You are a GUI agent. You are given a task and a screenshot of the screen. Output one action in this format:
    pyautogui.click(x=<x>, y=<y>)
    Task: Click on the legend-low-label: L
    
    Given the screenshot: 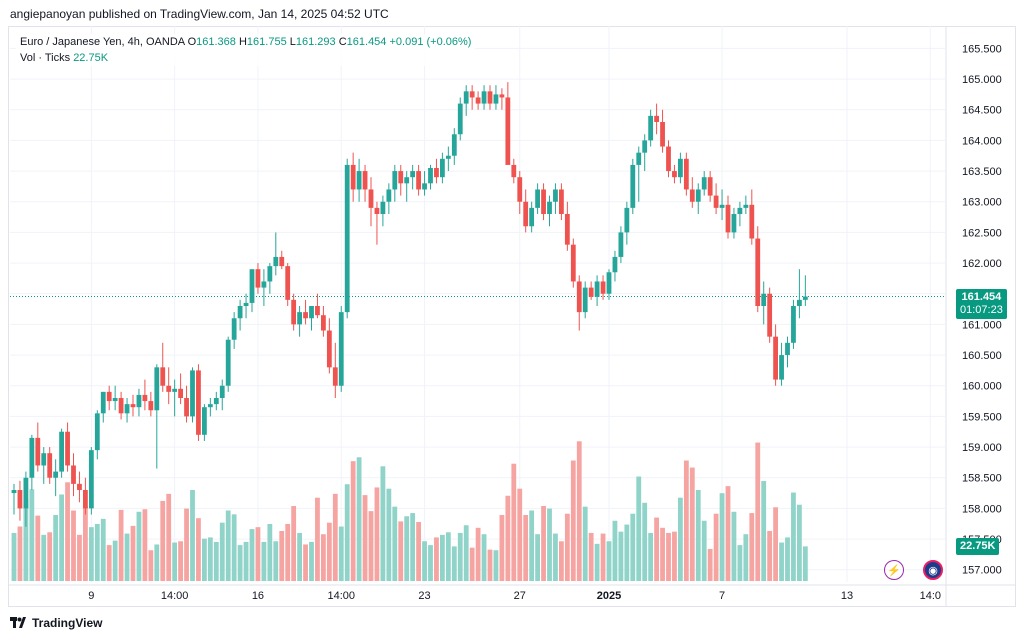 What is the action you would take?
    pyautogui.click(x=292, y=42)
    